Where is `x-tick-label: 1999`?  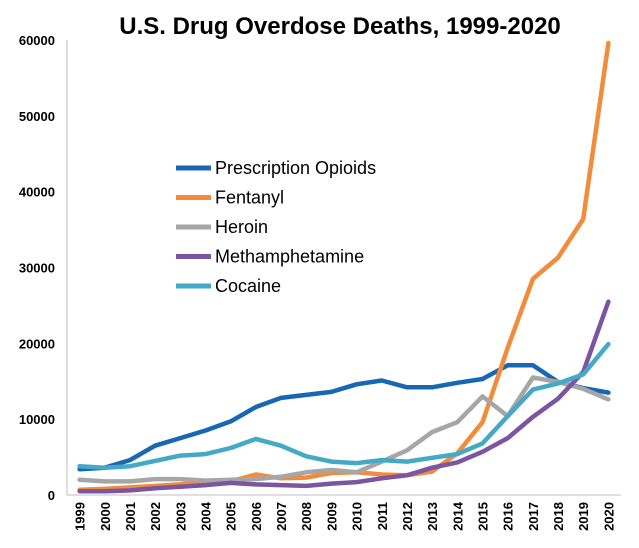 x-tick-label: 1999 is located at coordinates (80, 516).